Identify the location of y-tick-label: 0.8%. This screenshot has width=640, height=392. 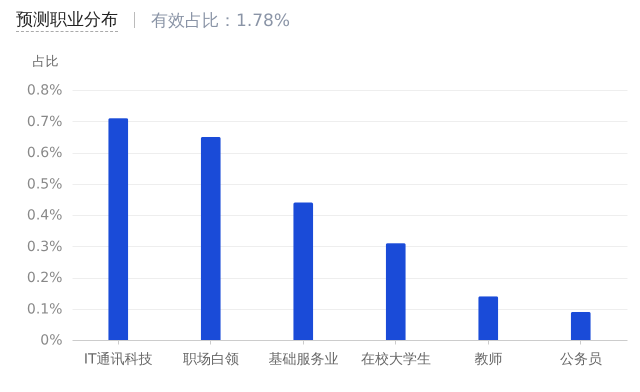
(44, 90).